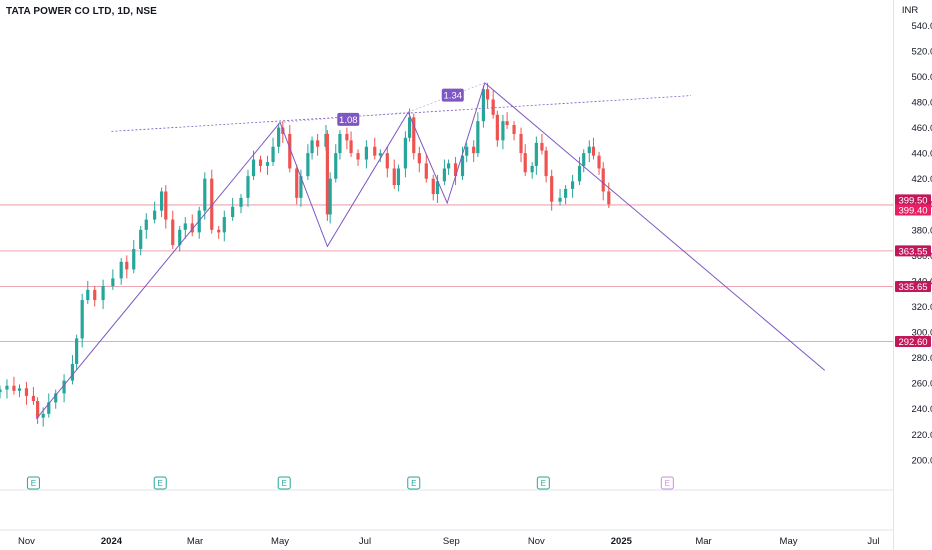 Image resolution: width=932 pixels, height=550 pixels. Describe the element at coordinates (195, 541) in the screenshot. I see `x-tick-label: Mar` at that location.